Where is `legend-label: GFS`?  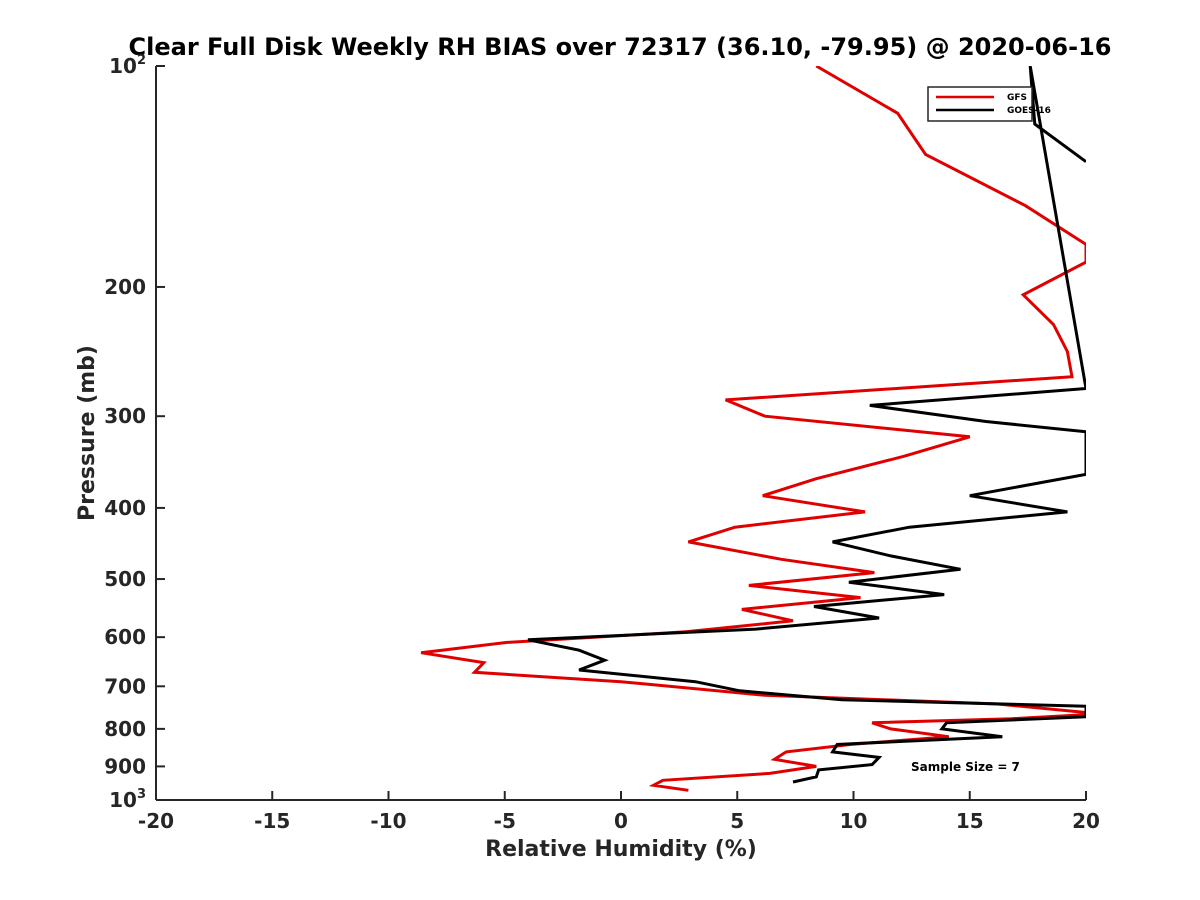 legend-label: GFS is located at coordinates (1017, 98).